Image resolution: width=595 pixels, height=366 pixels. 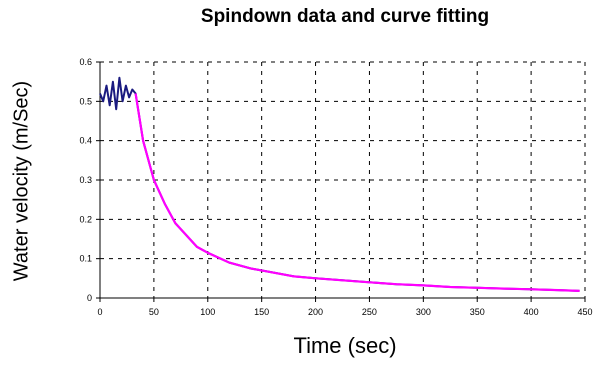 What do you see at coordinates (85, 141) in the screenshot?
I see `y-tick-label: 0.4` at bounding box center [85, 141].